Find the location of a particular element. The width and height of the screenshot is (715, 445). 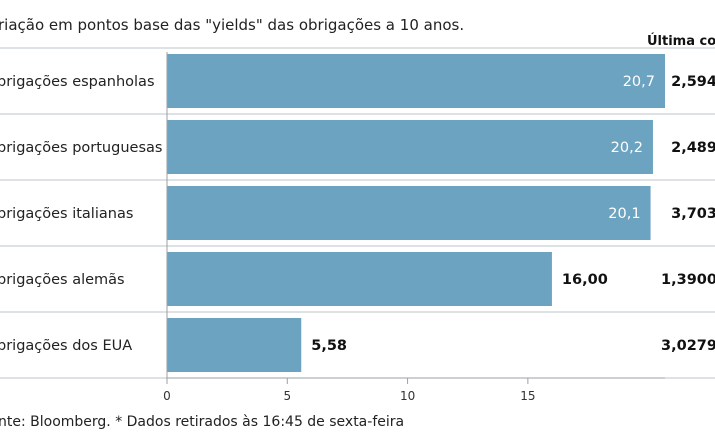

last-quote-value: 3,0279 is located at coordinates (688, 346).